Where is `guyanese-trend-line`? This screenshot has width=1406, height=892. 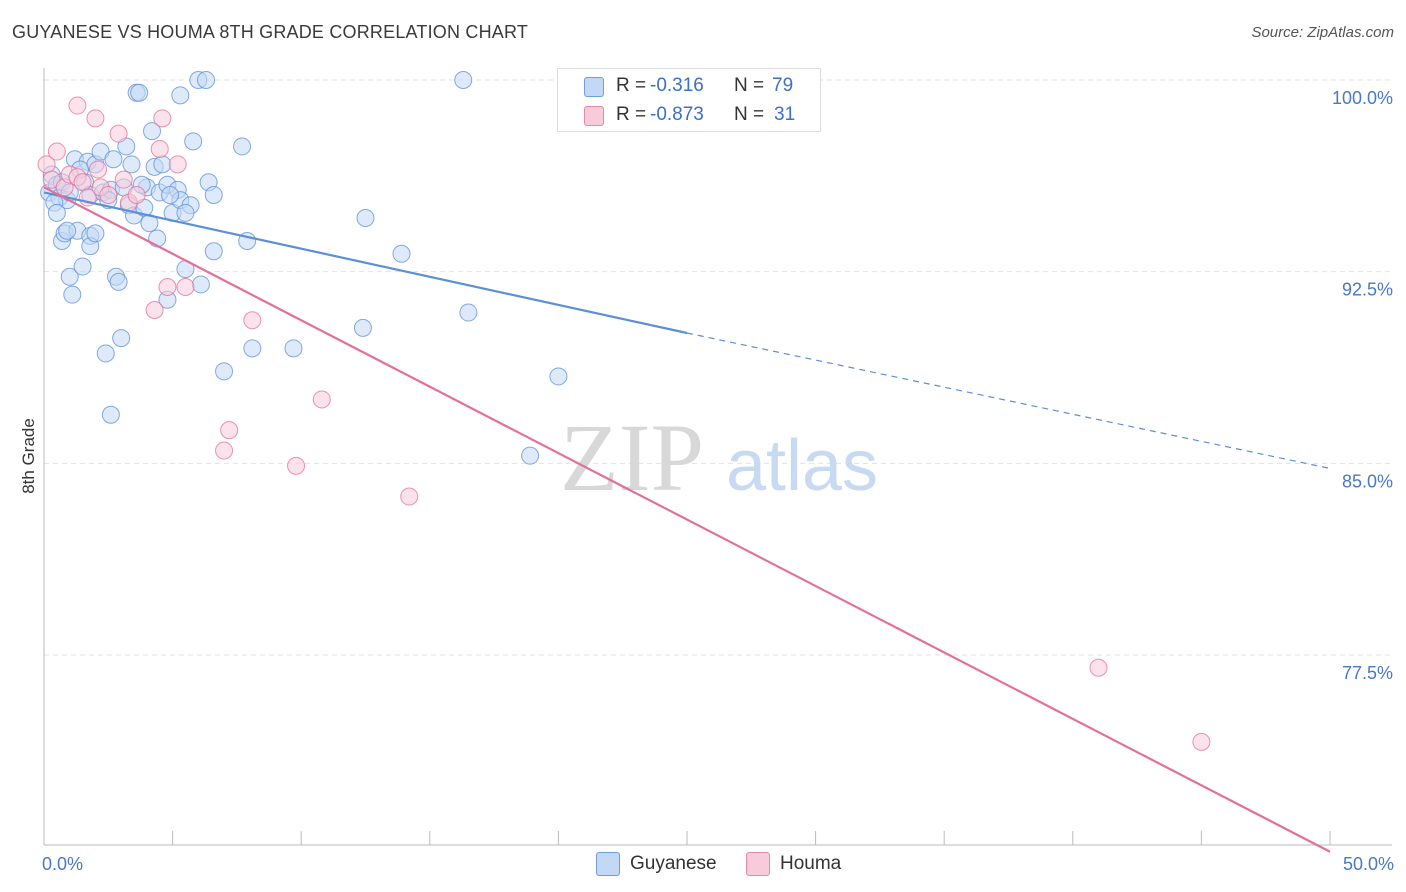
guyanese-trend-line is located at coordinates (365, 263).